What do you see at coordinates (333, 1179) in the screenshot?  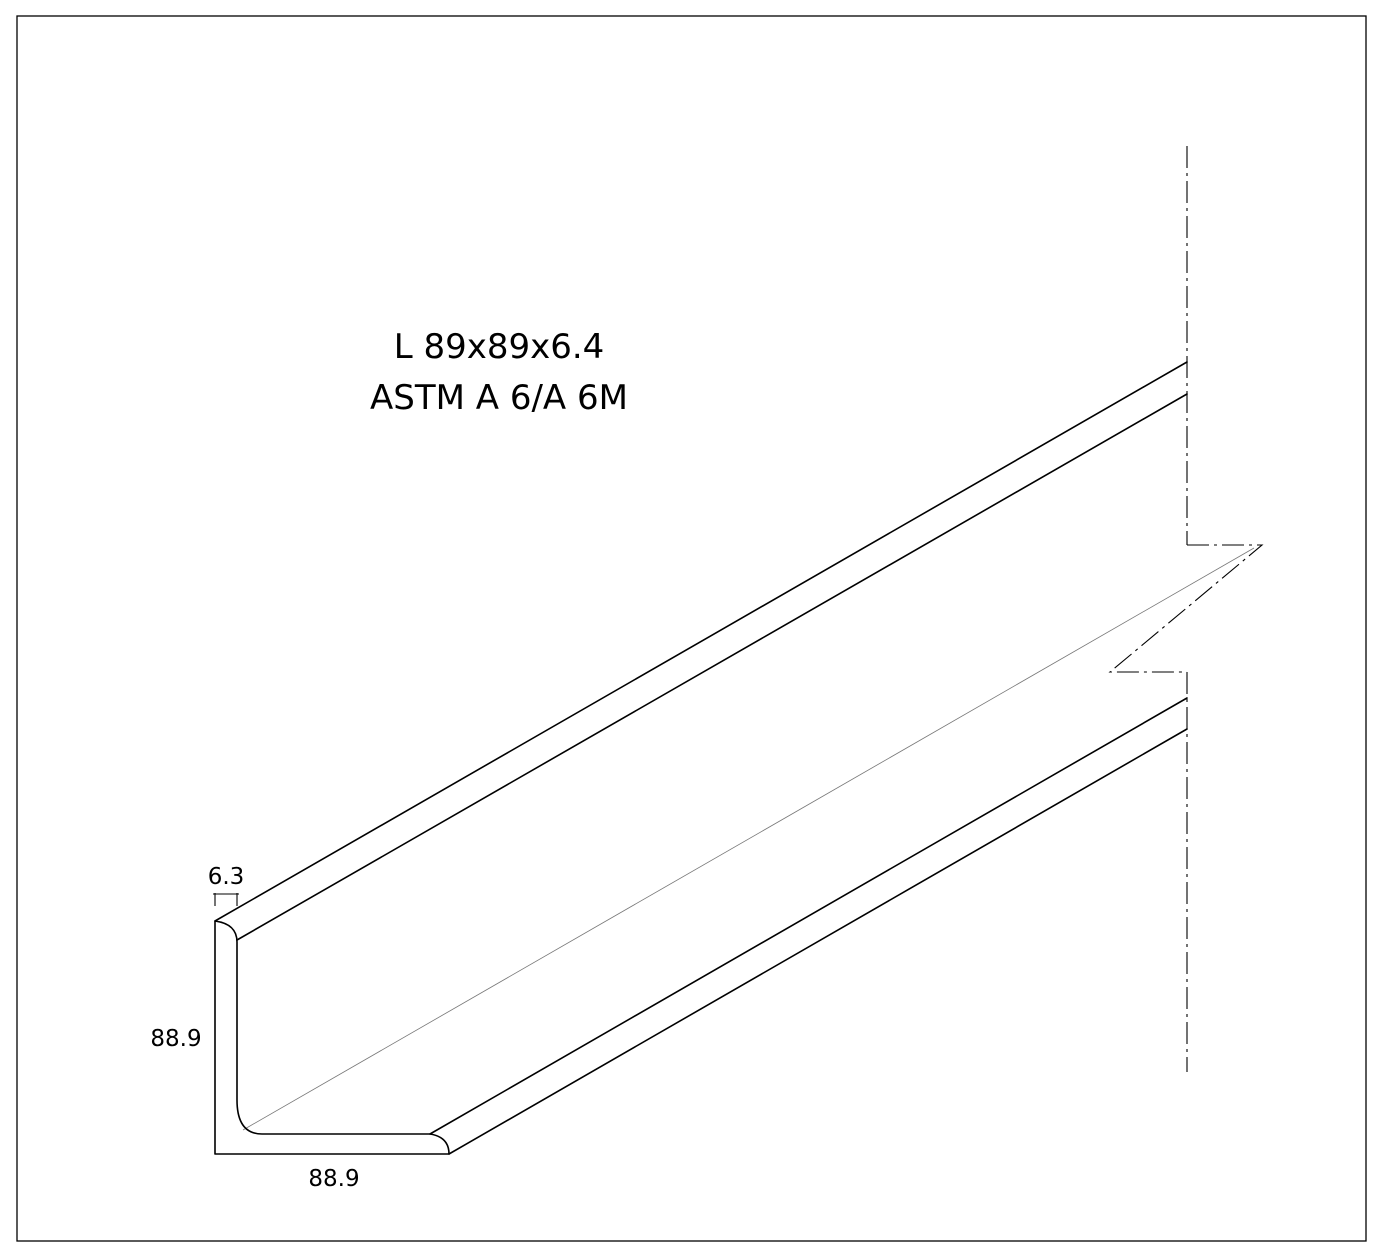 I see `width-dimension-label: 88.9` at bounding box center [333, 1179].